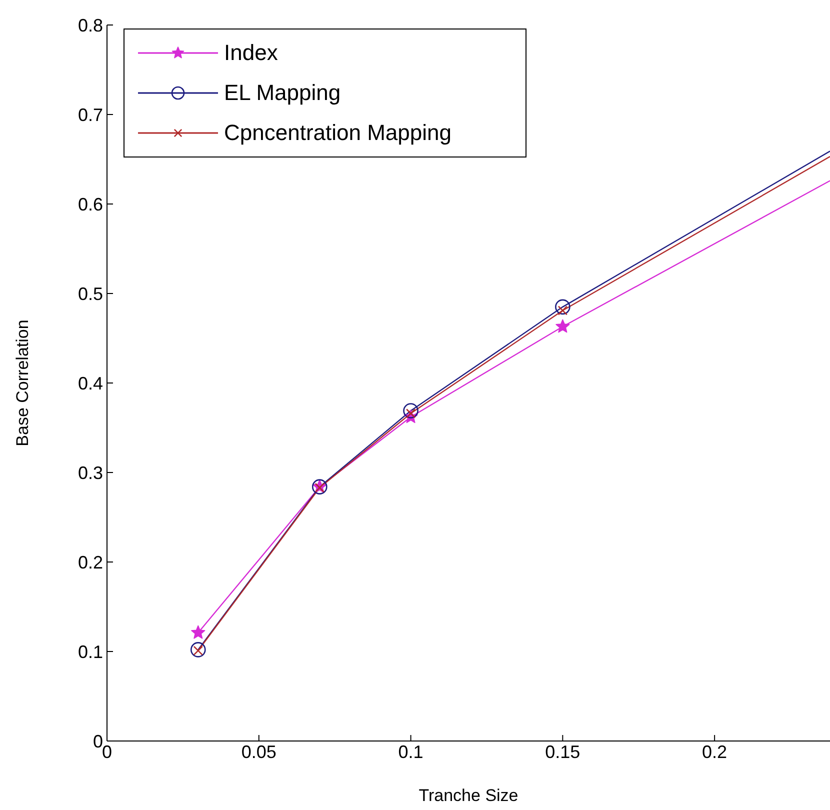 Image resolution: width=830 pixels, height=810 pixels. I want to click on x-tick-label: 0.15, so click(562, 752).